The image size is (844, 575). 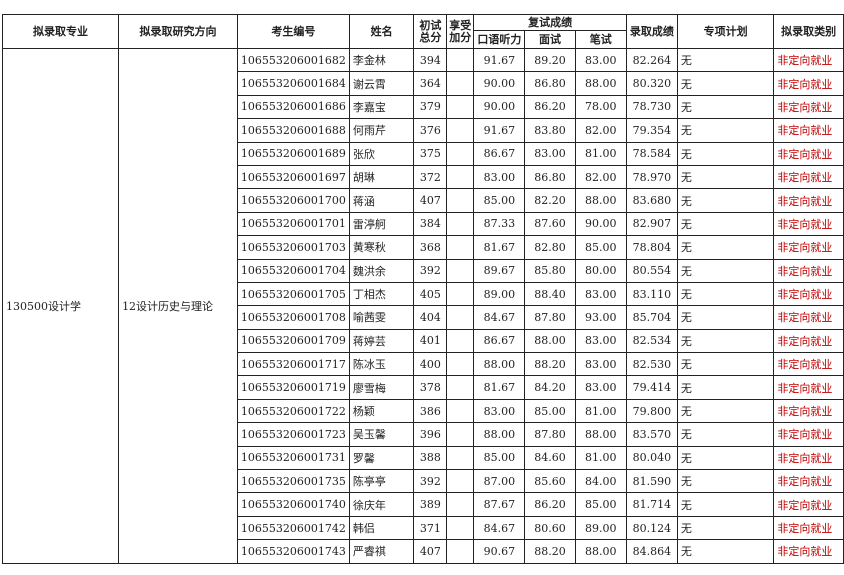 What do you see at coordinates (600, 177) in the screenshot?
I see `cell-written: 82.00` at bounding box center [600, 177].